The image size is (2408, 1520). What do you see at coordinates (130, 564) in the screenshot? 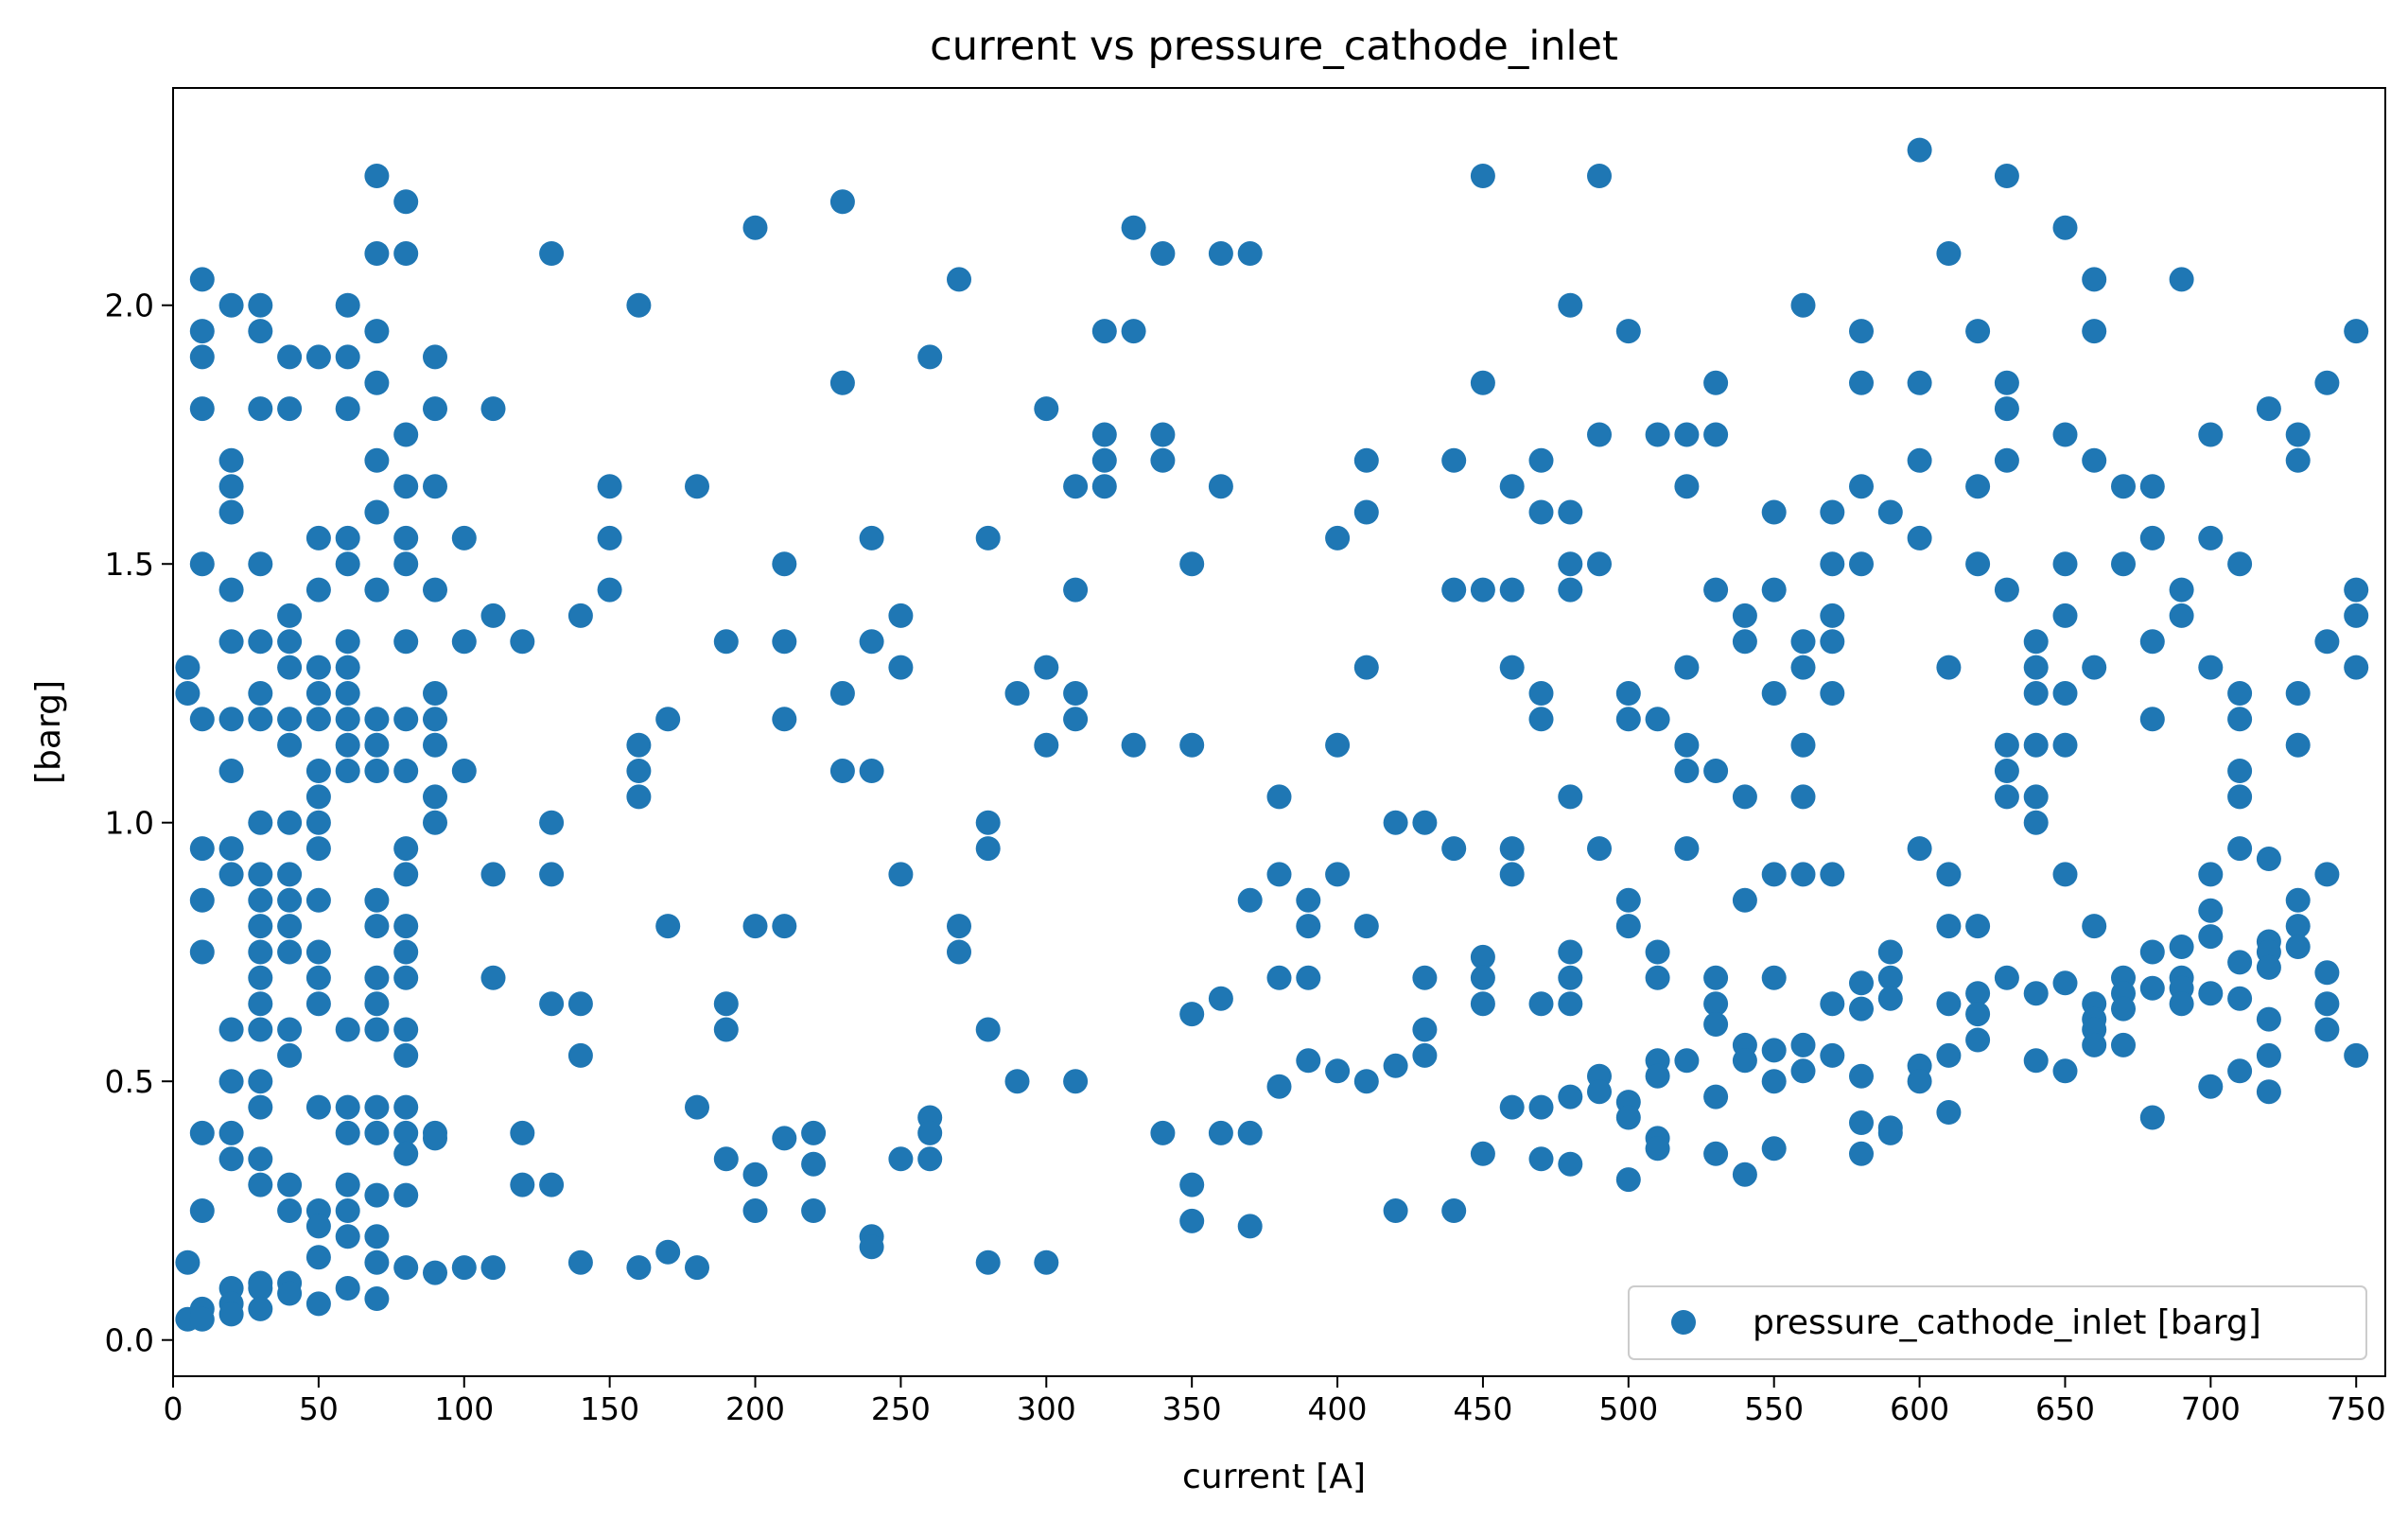
I see `y-tick-label: 1.5` at bounding box center [130, 564].